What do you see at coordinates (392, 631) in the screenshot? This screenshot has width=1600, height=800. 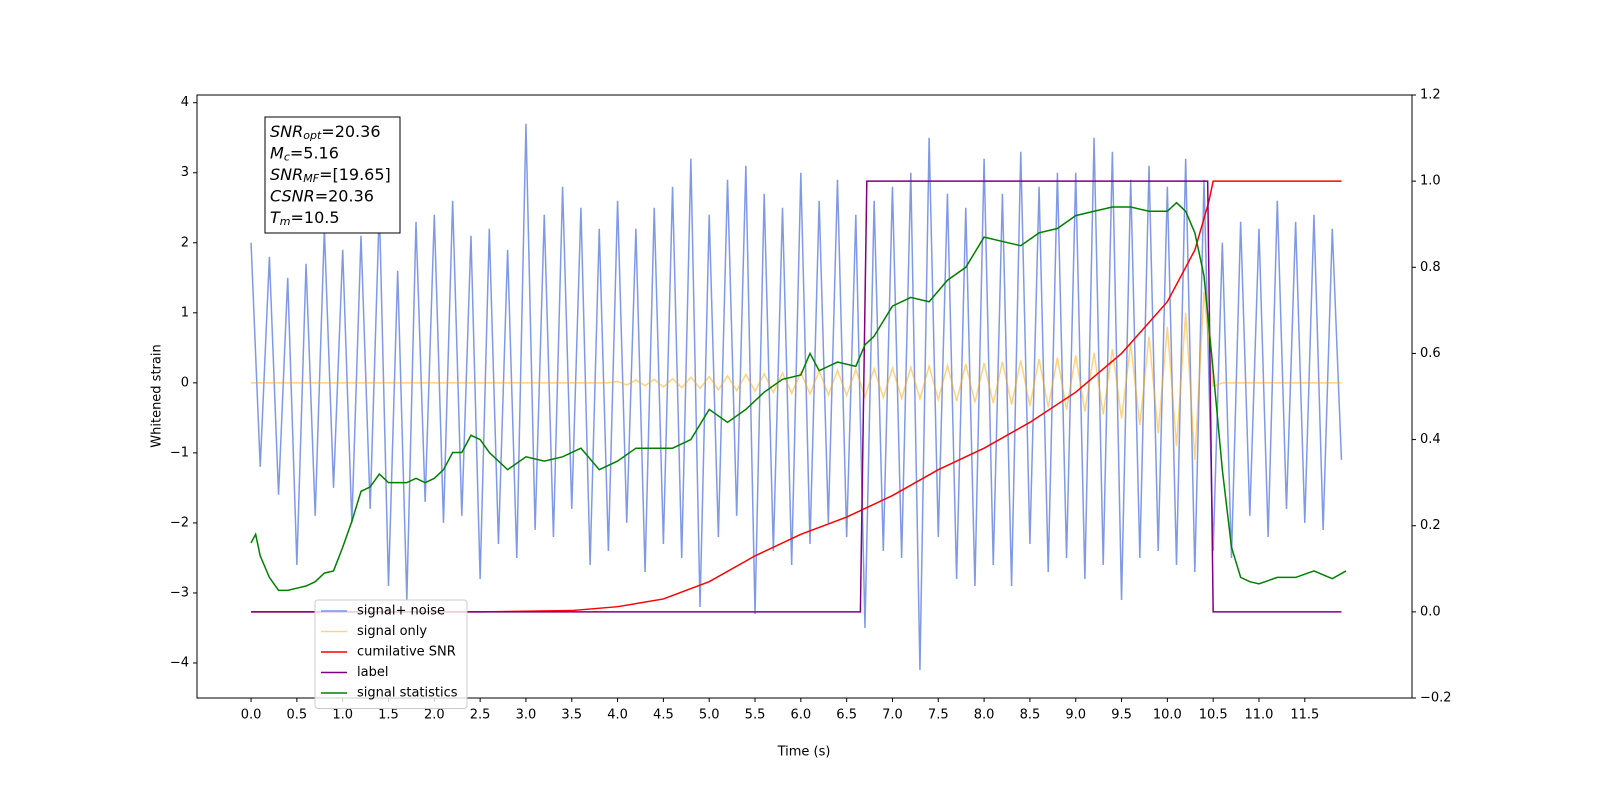 I see `legend-label: signal only` at bounding box center [392, 631].